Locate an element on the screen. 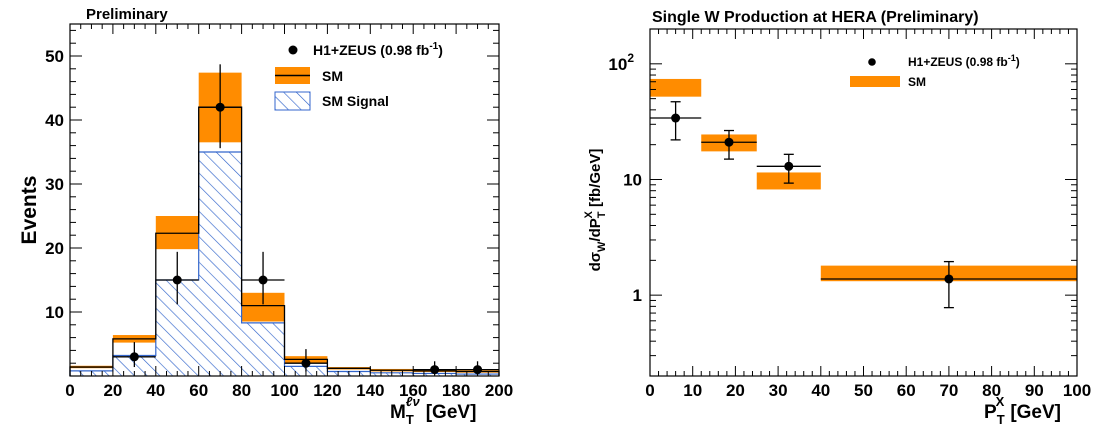  right-legend-sm-label: SM is located at coordinates (917, 82).